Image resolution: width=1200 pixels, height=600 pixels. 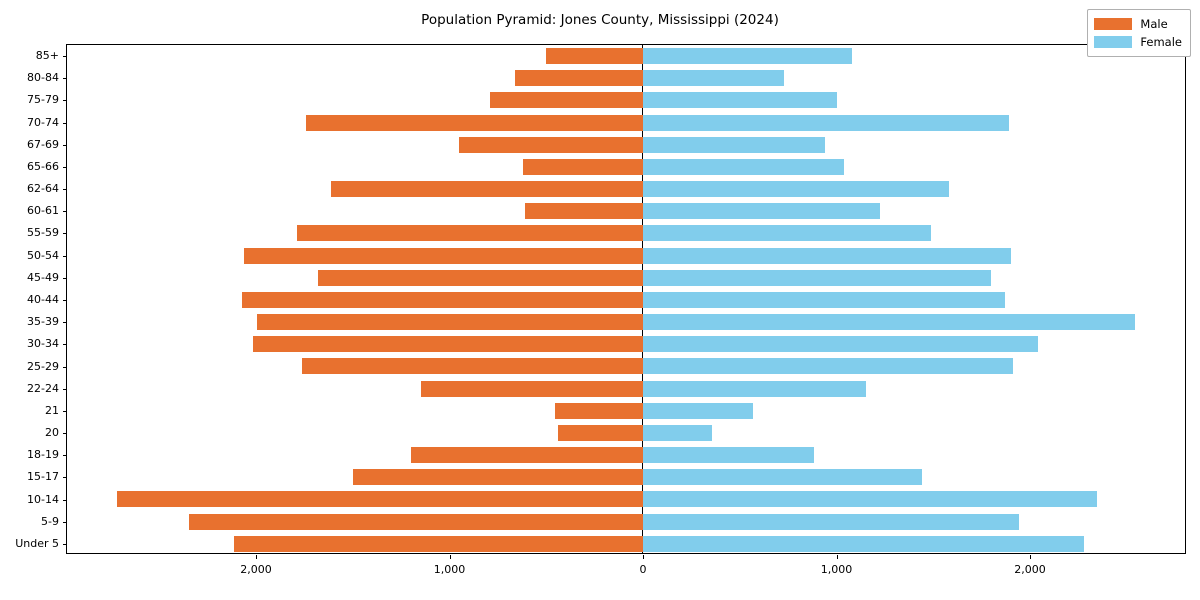 I want to click on y-tick-label: 35-39, so click(x=43, y=322).